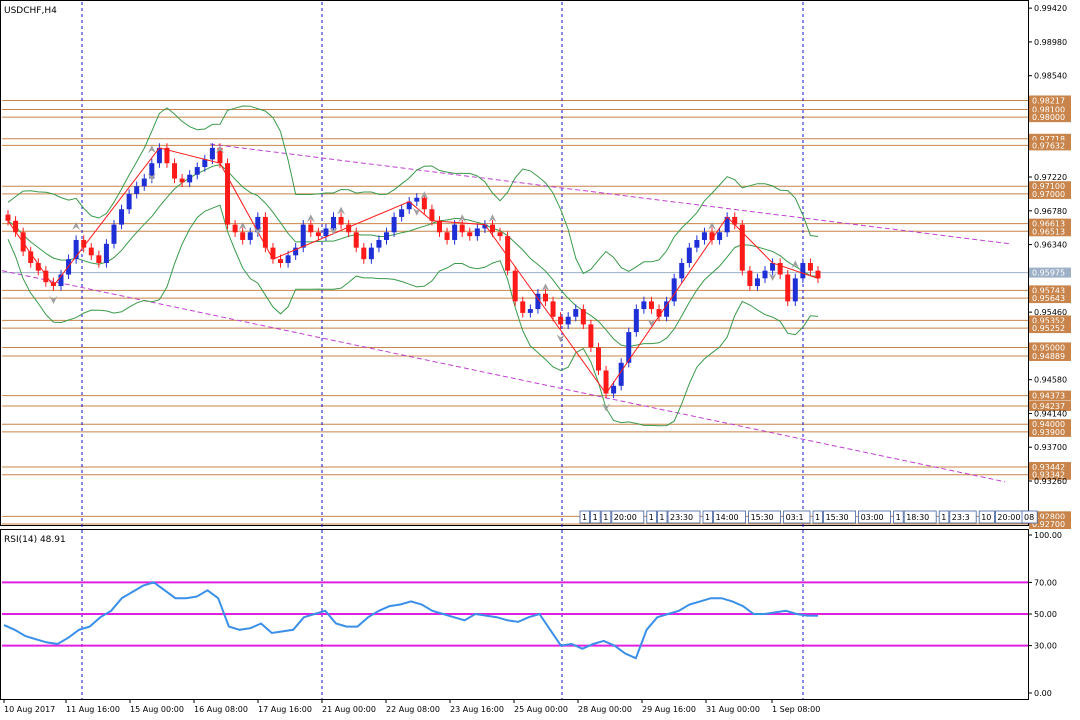  What do you see at coordinates (1029, 517) in the screenshot?
I see `session-label: 08` at bounding box center [1029, 517].